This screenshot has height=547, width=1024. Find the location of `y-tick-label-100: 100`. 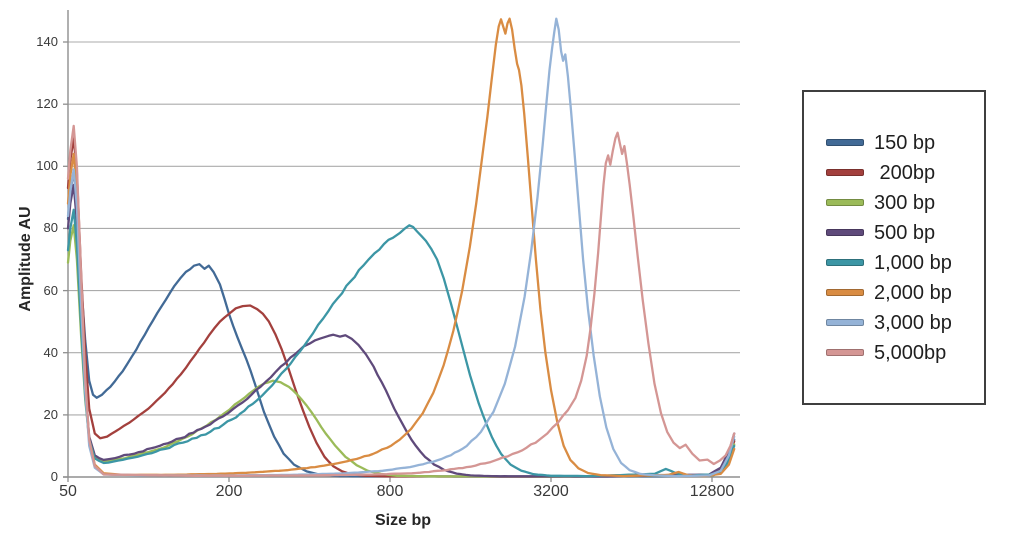

y-tick-label-100: 100 is located at coordinates (47, 166).